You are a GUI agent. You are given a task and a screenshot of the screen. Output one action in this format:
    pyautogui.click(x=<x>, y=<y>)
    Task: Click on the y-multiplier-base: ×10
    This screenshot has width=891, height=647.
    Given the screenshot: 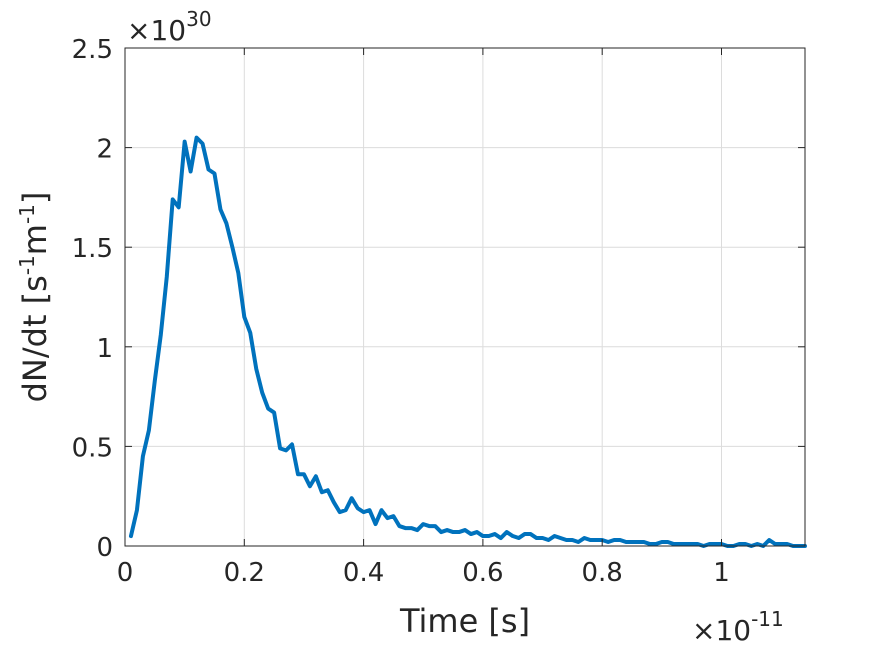 What is the action you would take?
    pyautogui.click(x=156, y=30)
    